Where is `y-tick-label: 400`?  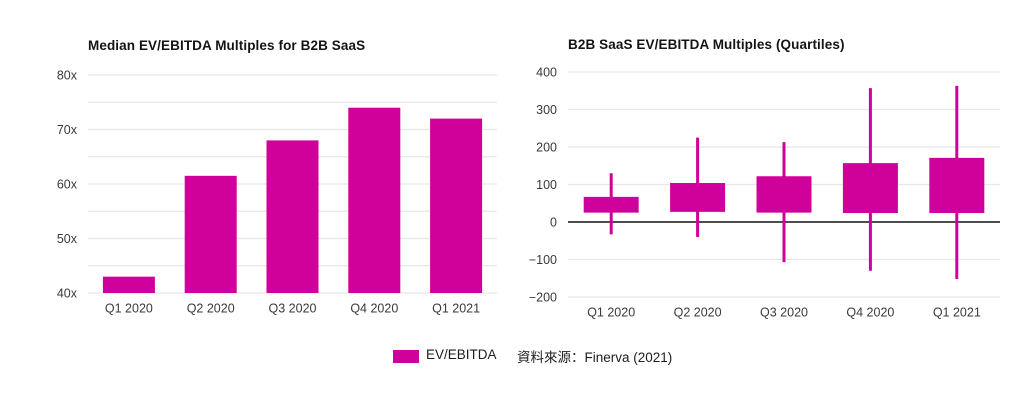 y-tick-label: 400 is located at coordinates (546, 73).